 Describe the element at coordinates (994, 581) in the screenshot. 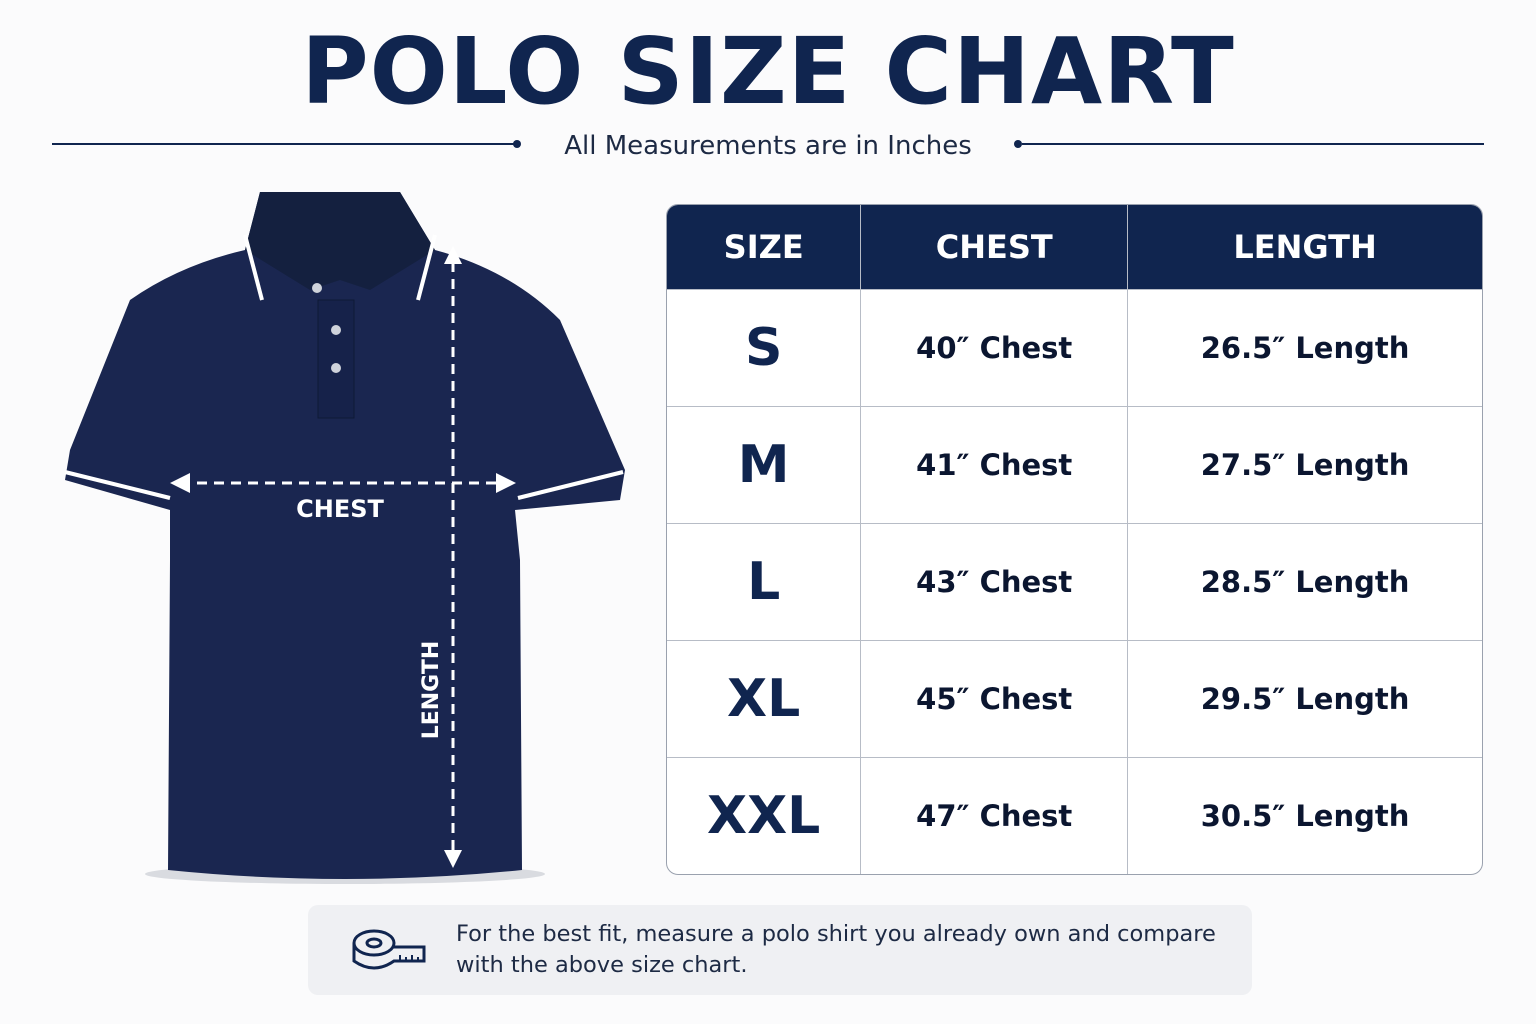

I see `measure-cell: 43″ Chest` at that location.